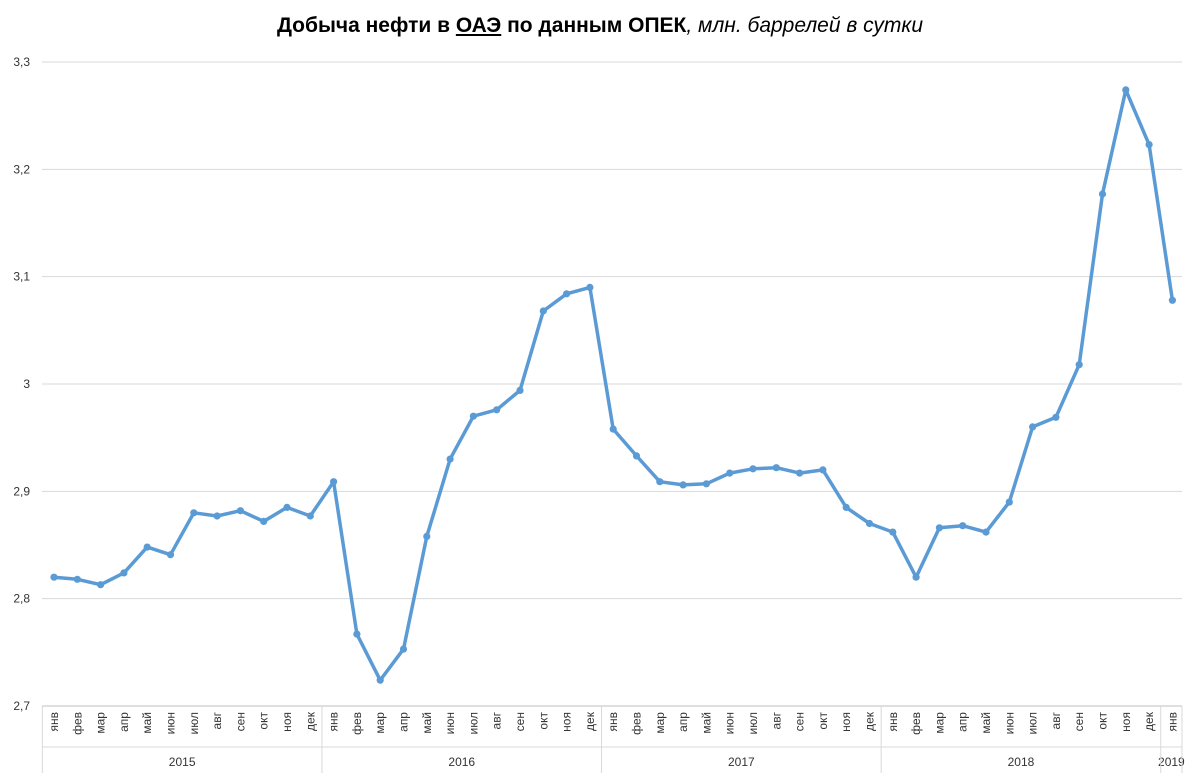 The width and height of the screenshot is (1200, 783). What do you see at coordinates (26, 384) in the screenshot?
I see `y-tick-label: 3` at bounding box center [26, 384].